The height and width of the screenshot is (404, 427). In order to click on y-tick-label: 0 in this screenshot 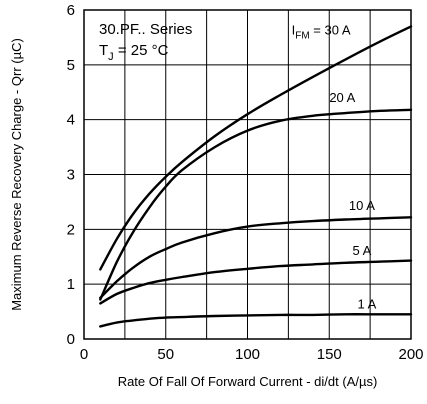, I will do `click(71, 339)`.